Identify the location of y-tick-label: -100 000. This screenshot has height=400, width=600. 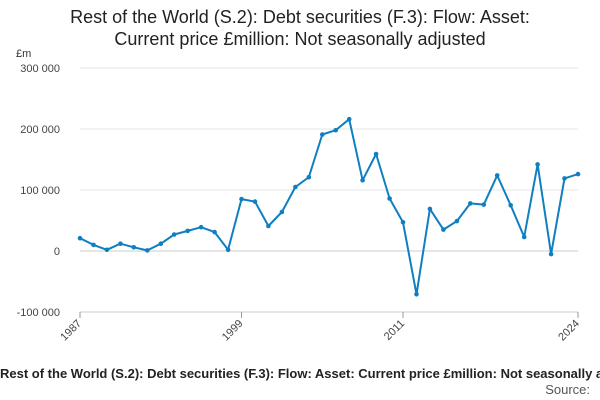
(38, 313).